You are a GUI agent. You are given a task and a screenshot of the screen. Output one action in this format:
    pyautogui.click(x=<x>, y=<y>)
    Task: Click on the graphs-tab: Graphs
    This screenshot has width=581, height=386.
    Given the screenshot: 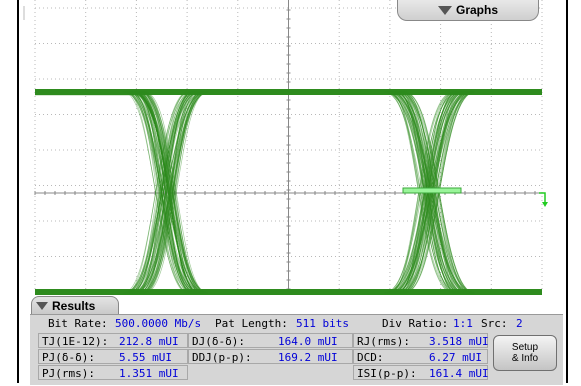 What is the action you would take?
    pyautogui.click(x=468, y=10)
    